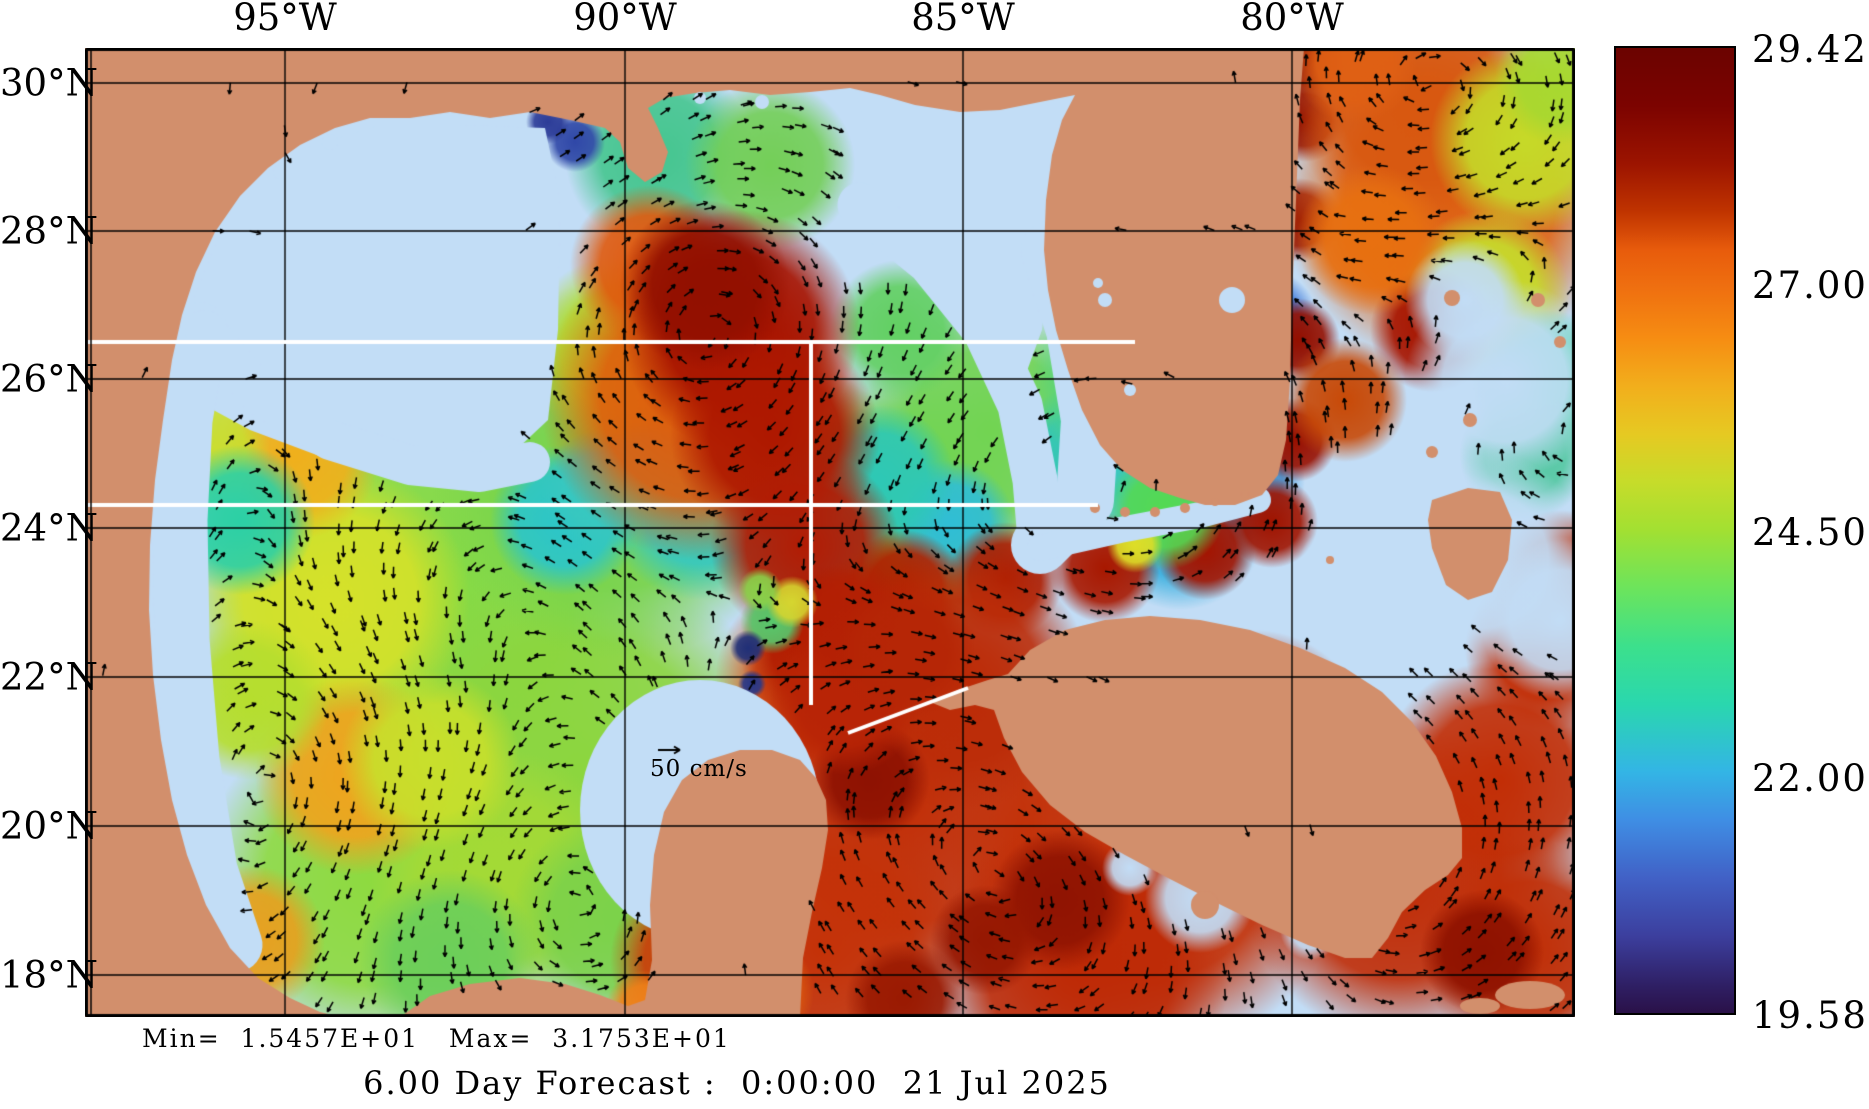 This screenshot has width=1869, height=1109. I want to click on lat-tick-28n: 28°N, so click(49, 231).